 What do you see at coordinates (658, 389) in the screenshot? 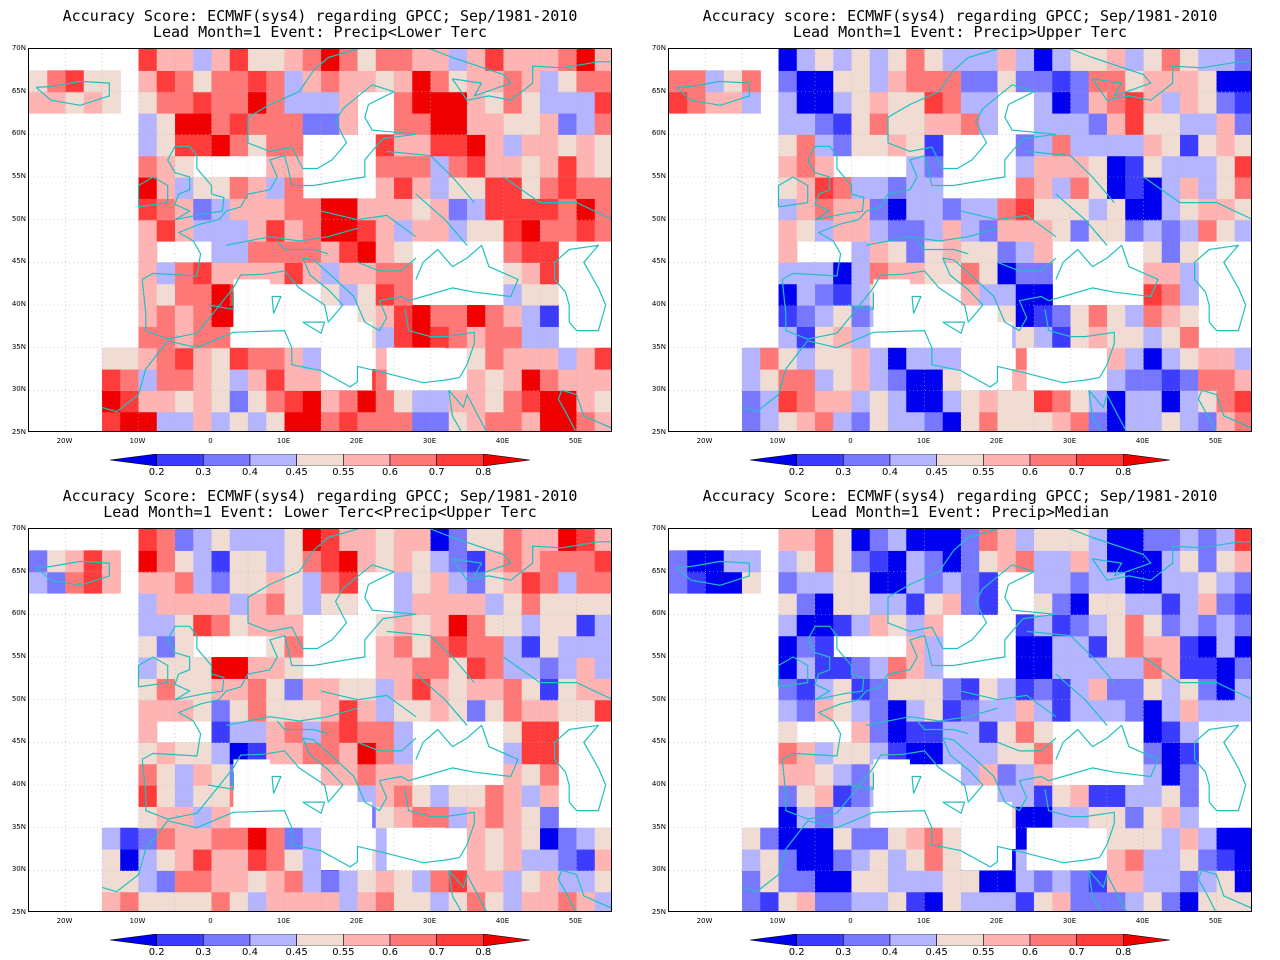
I see `lat-tick-label: 30N` at bounding box center [658, 389].